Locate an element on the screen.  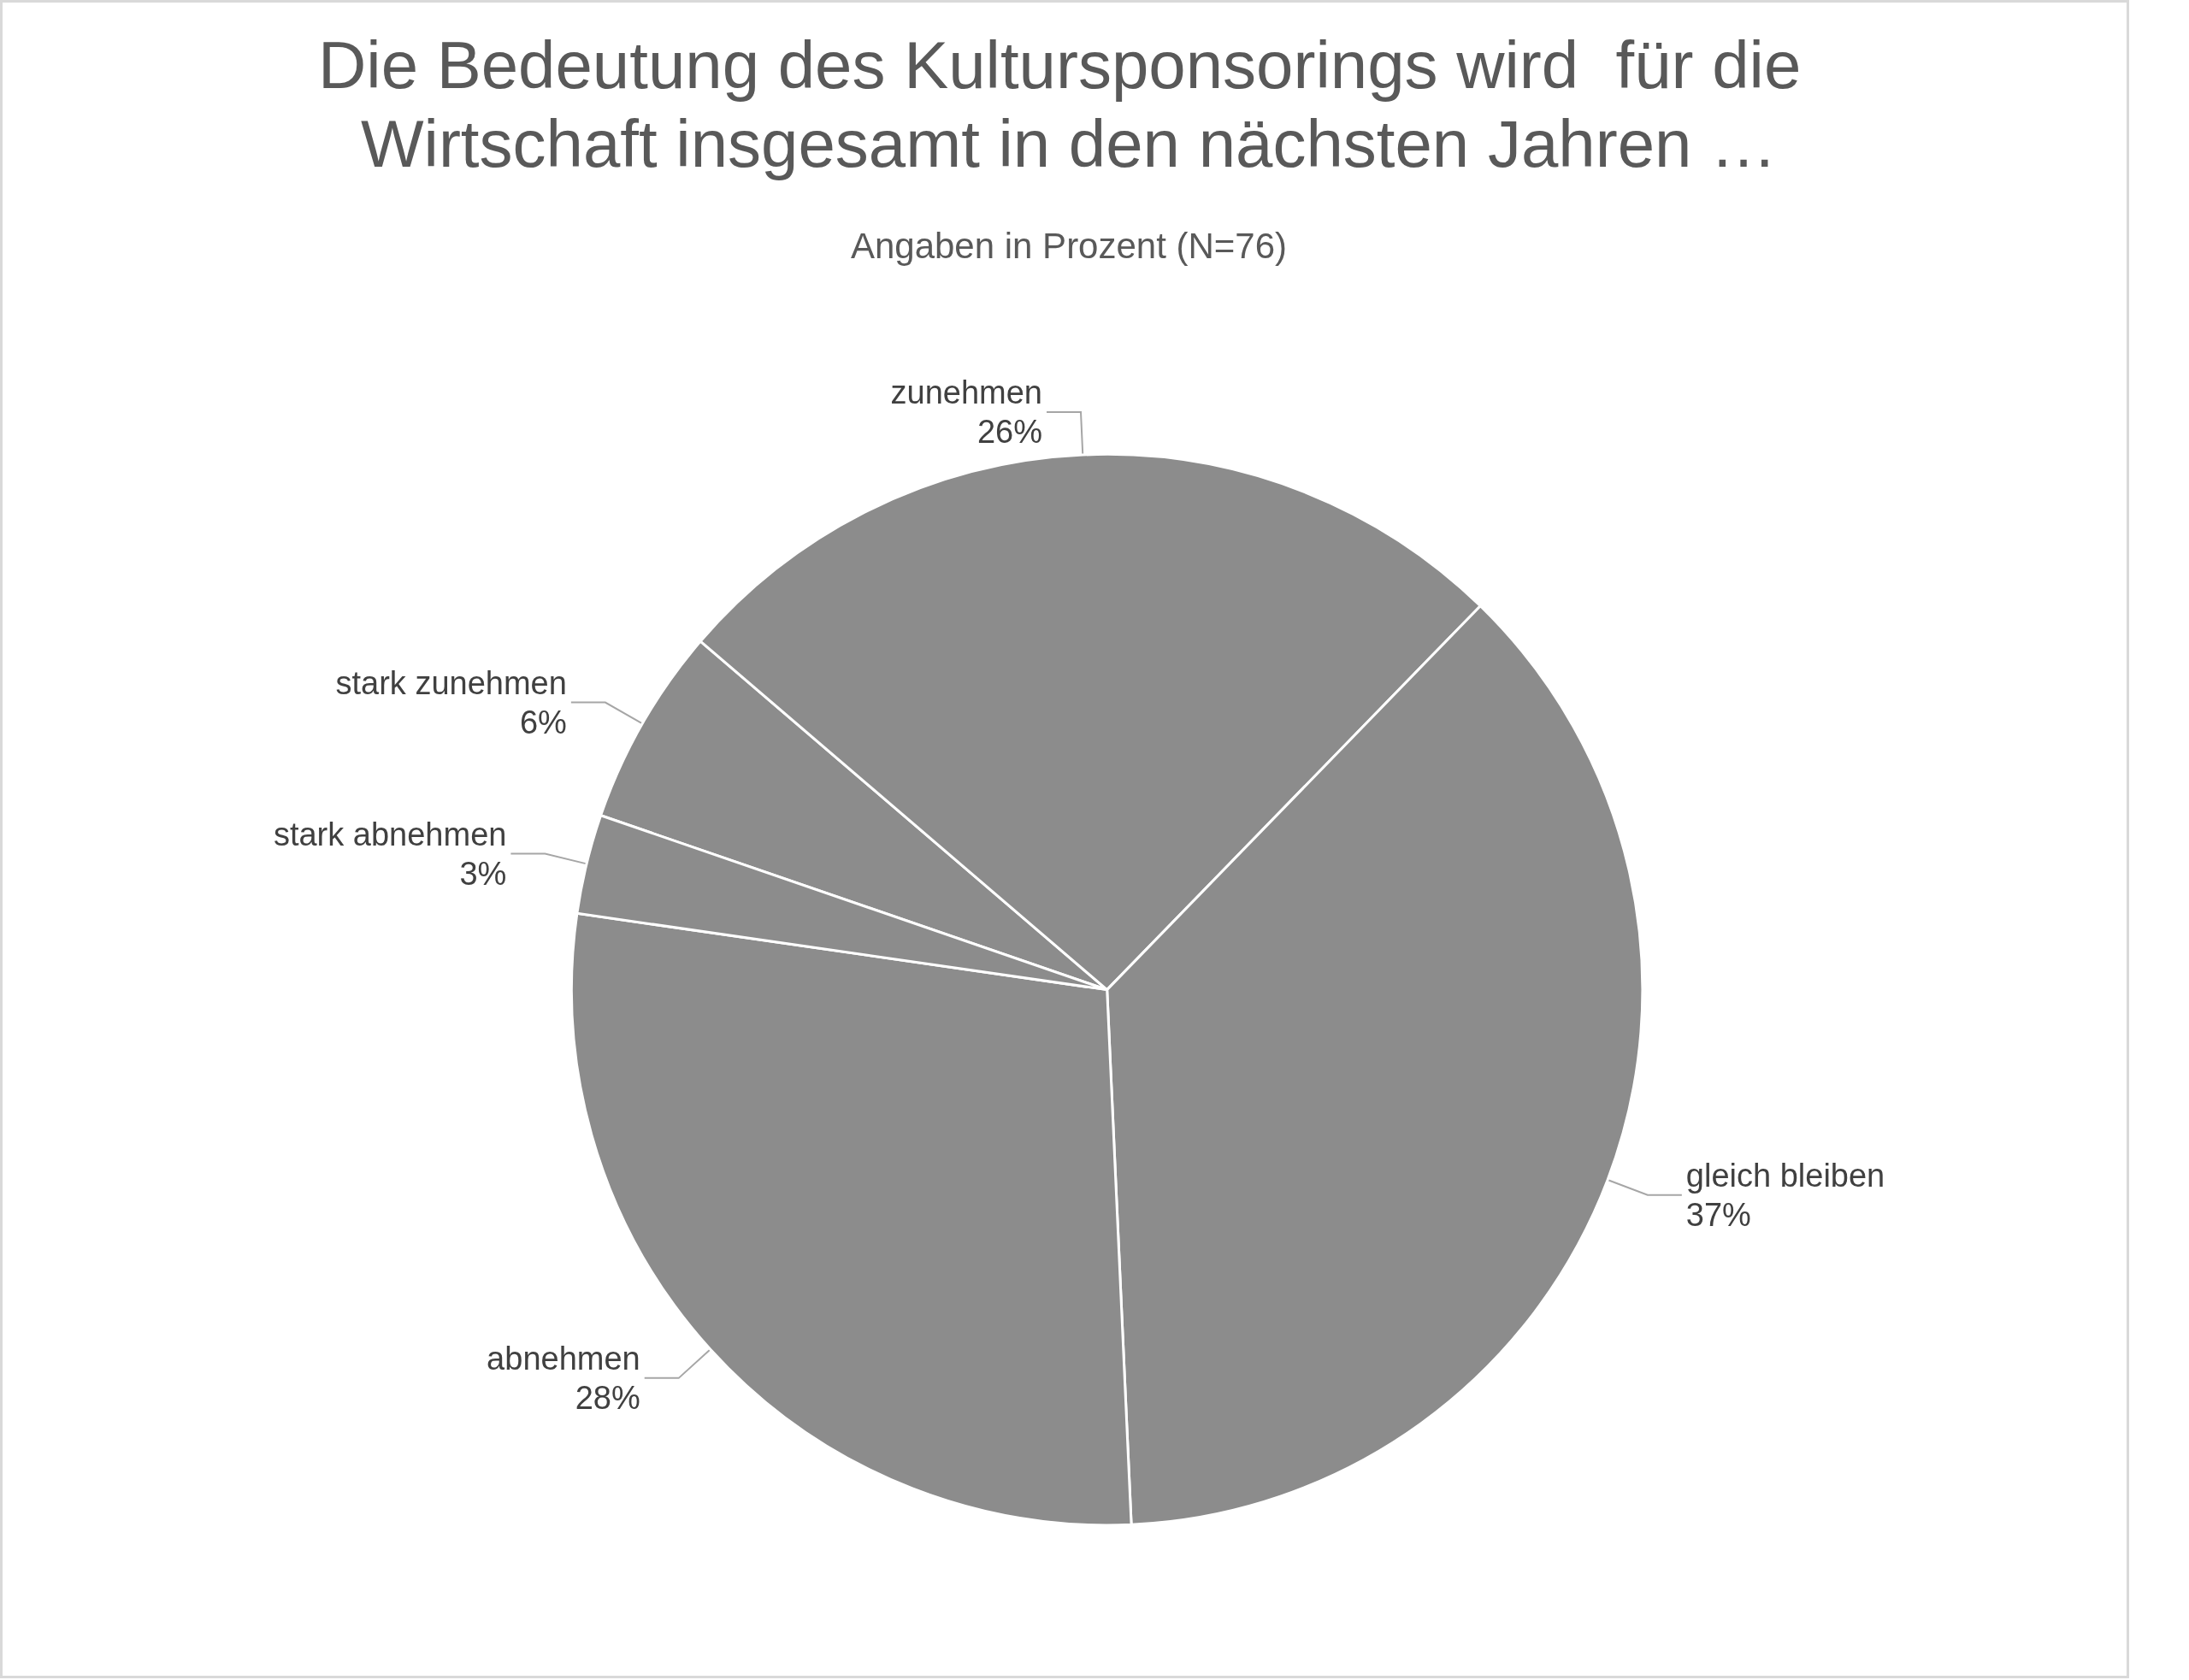
chart-subtitle: Angaben in Prozent (N=76) is located at coordinates (1069, 245).